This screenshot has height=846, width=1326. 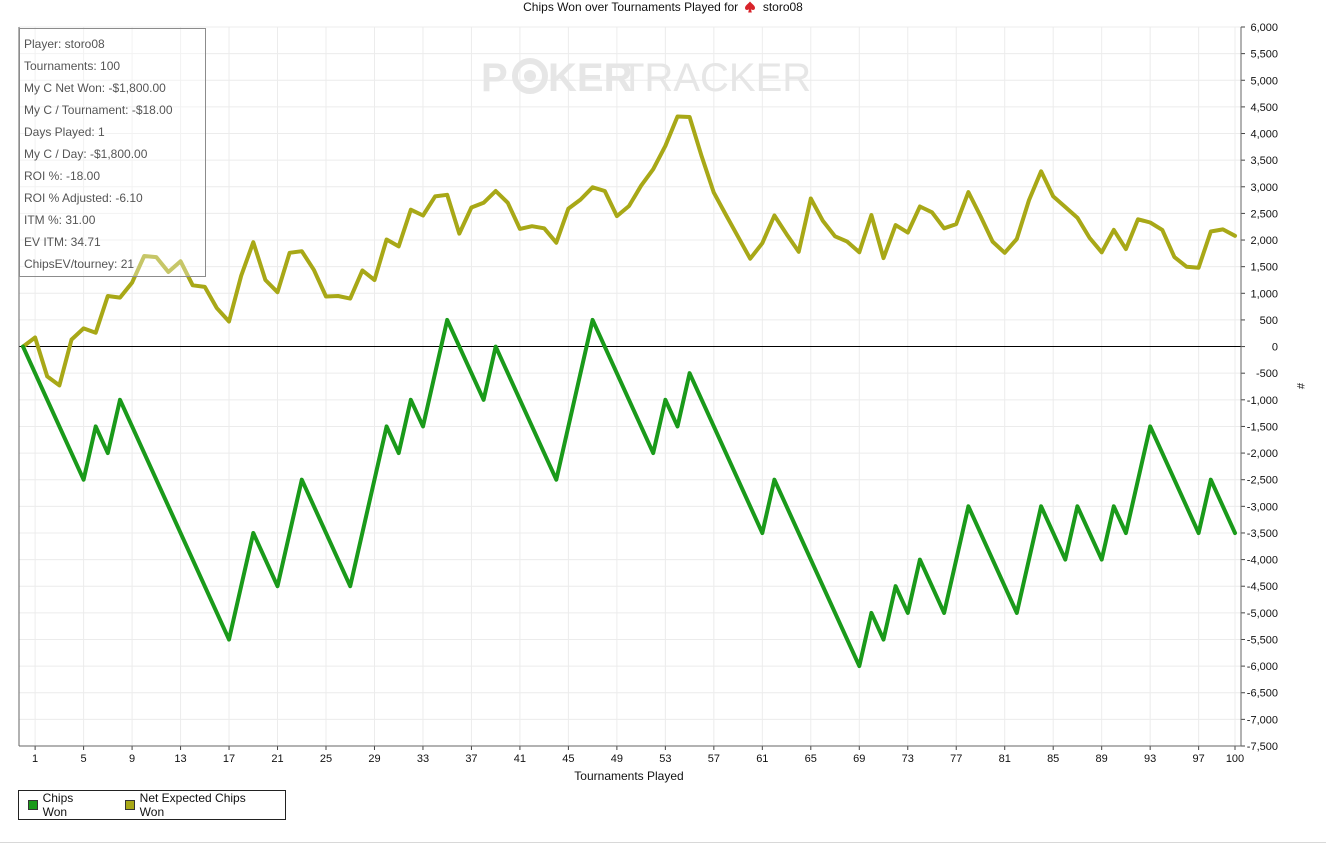 What do you see at coordinates (1262, 587) in the screenshot?
I see `y-tick-label: -4,500` at bounding box center [1262, 587].